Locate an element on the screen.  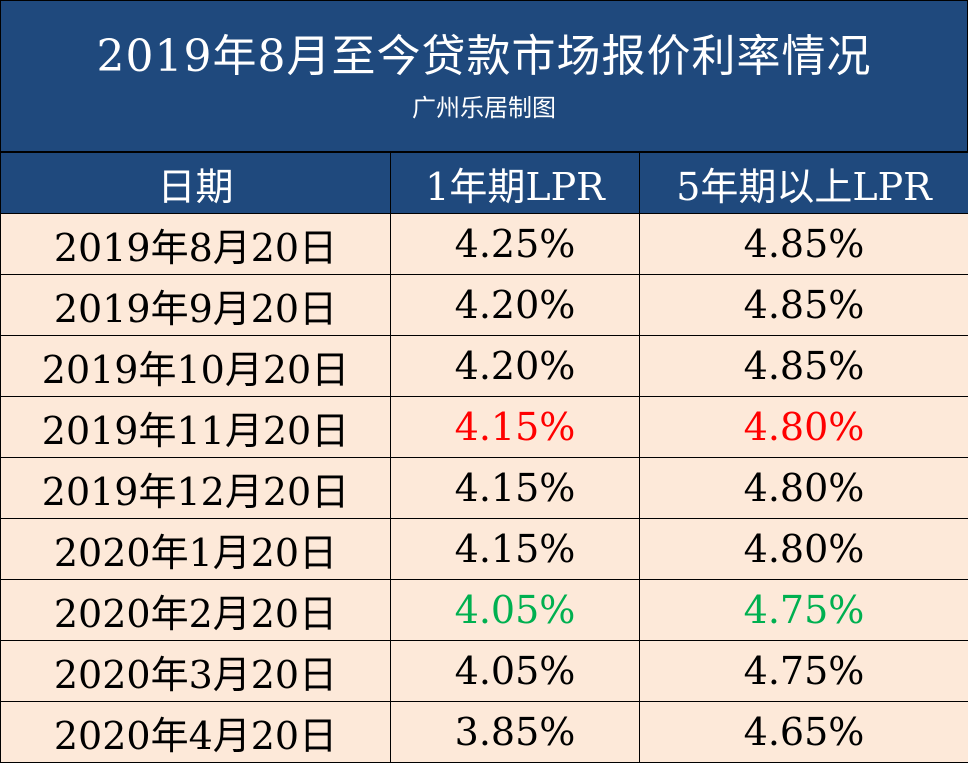
table-row: 2019年12月20日 4.15% 4.80% is located at coordinates (484, 488).